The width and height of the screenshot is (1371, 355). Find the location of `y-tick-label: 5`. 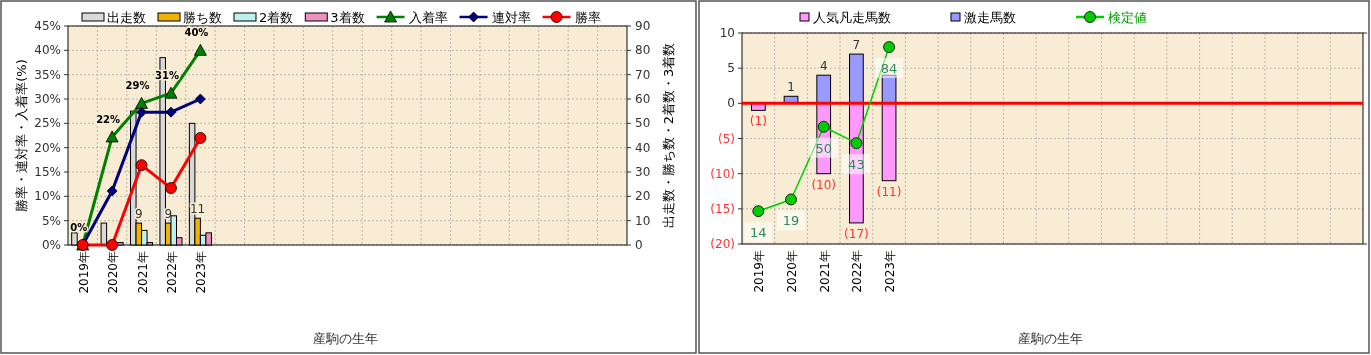

y-tick-label: 5 is located at coordinates (731, 68).